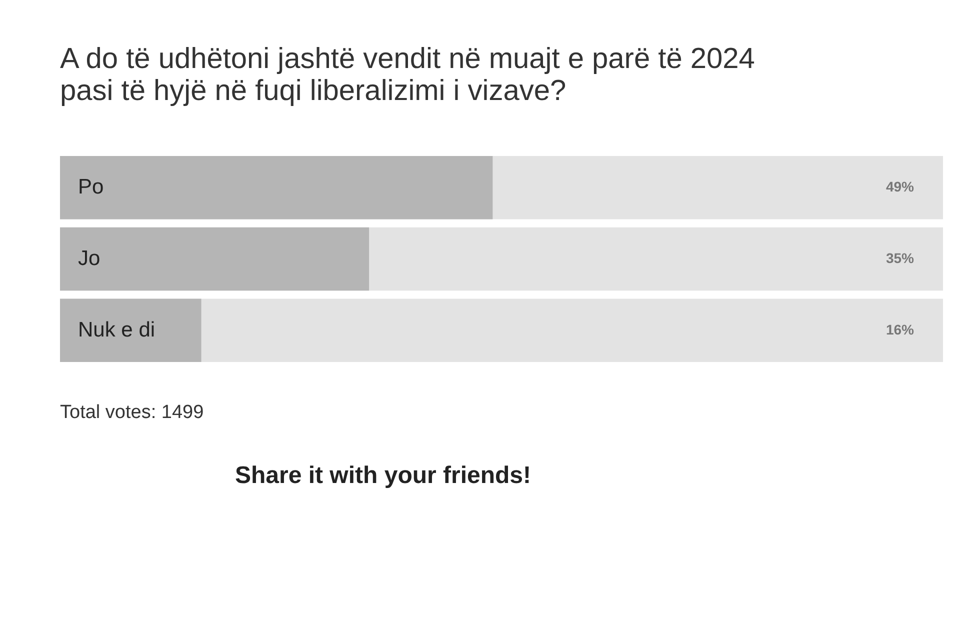 This screenshot has width=980, height=617. Describe the element at coordinates (91, 187) in the screenshot. I see `y-tick-label: Po` at that location.